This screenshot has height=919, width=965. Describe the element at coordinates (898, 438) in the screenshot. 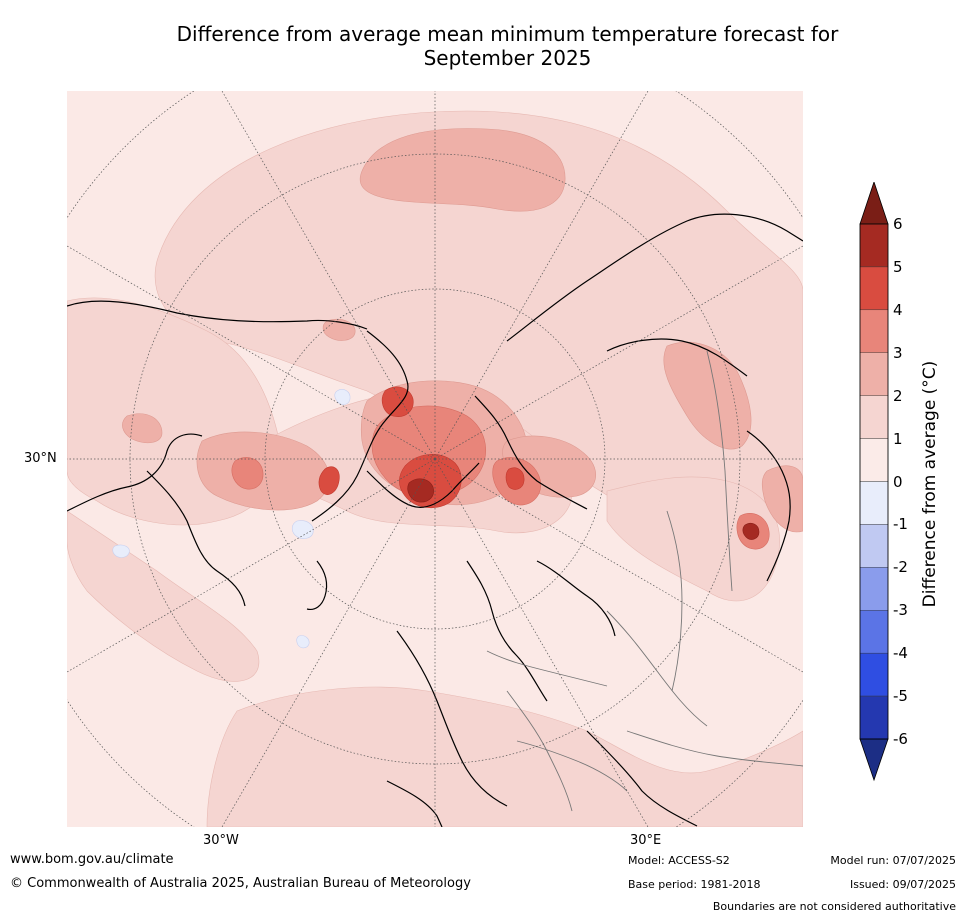

I see `colorbar-tick-label: 1` at that location.